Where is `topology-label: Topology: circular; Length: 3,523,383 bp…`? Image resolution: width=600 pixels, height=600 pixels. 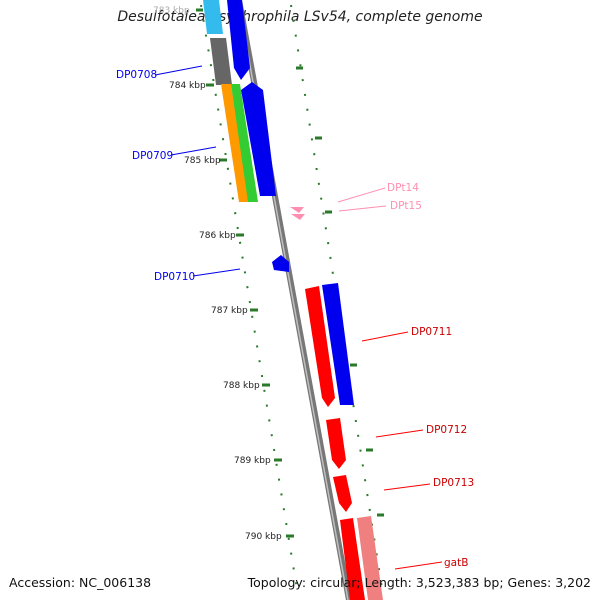
topology-label: Topology: circular; Length: 3,523,383 bp… is located at coordinates (419, 582).